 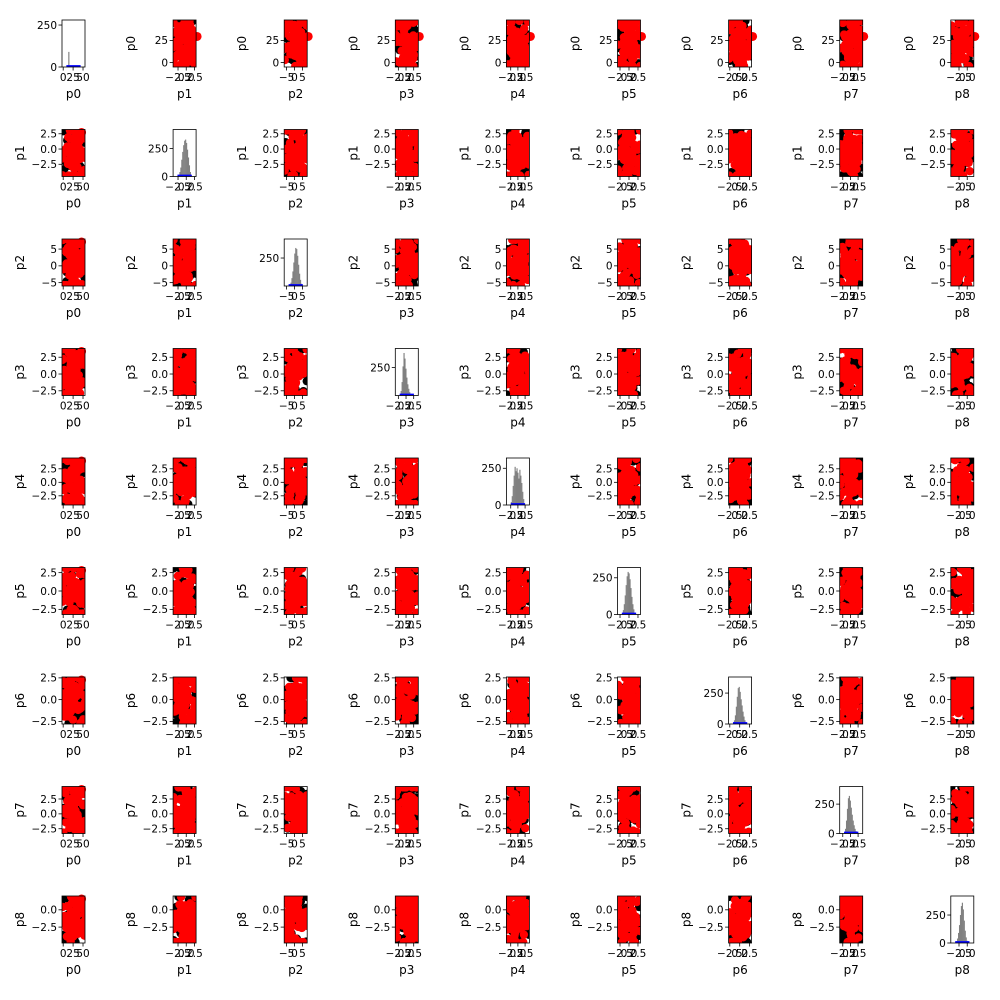 I want to click on y-tick-label: 250, so click(x=380, y=368).